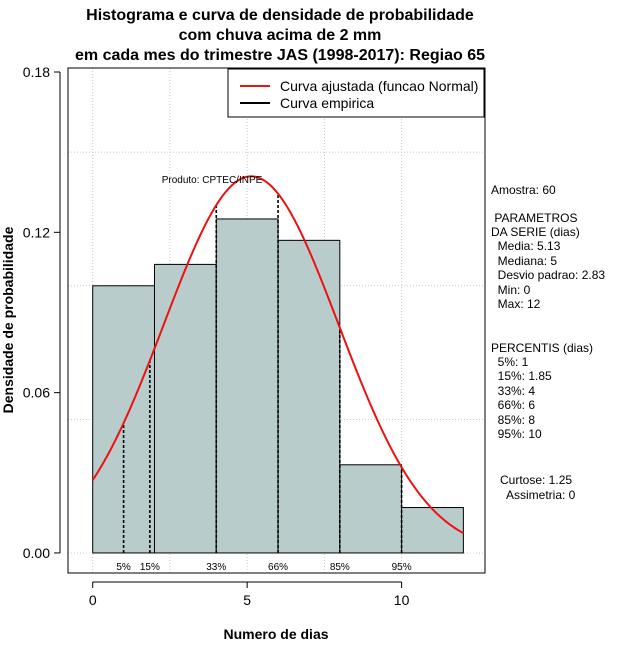 This screenshot has width=640, height=660. Describe the element at coordinates (212, 180) in the screenshot. I see `product-label: Produto: CPTEC/INPE` at that location.